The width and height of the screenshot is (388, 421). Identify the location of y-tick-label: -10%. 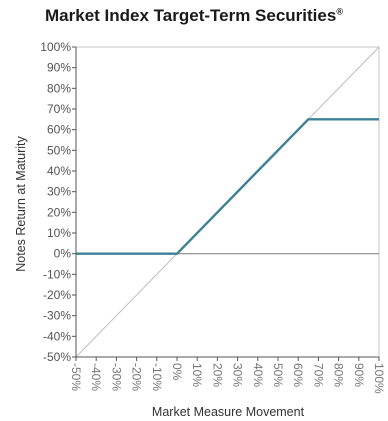
(57, 274).